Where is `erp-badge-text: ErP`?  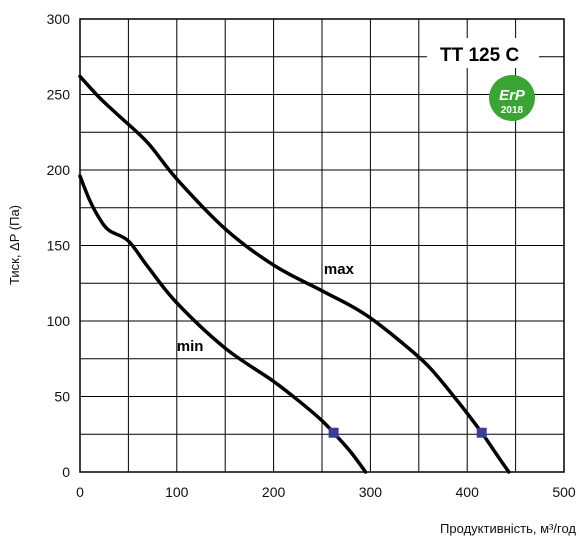 erp-badge-text: ErP is located at coordinates (512, 95).